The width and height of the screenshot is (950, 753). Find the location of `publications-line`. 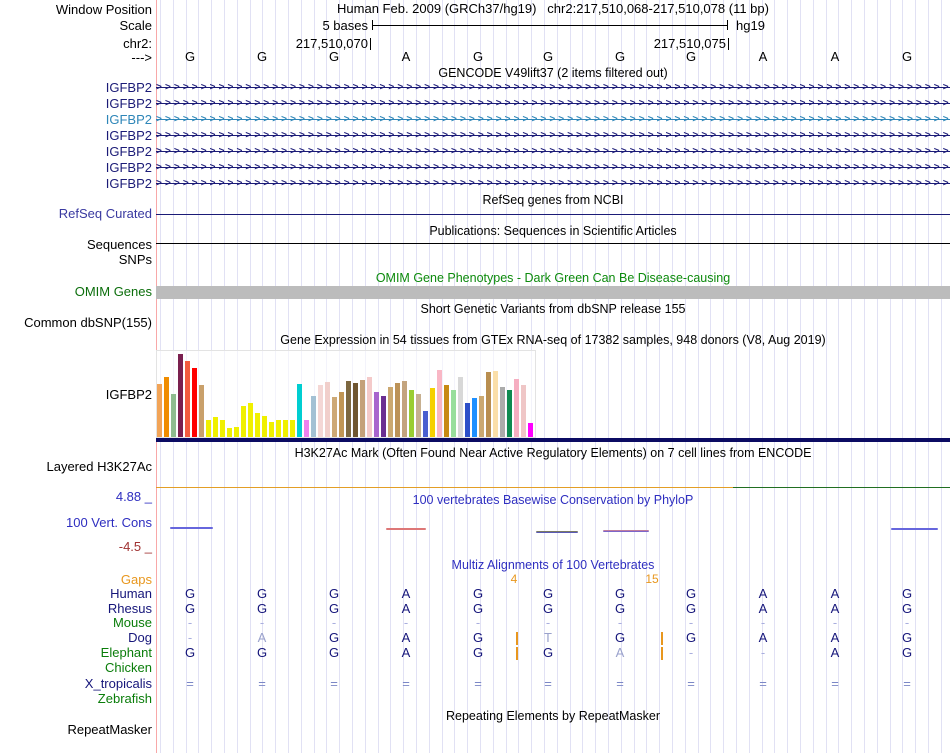

publications-line is located at coordinates (553, 243).